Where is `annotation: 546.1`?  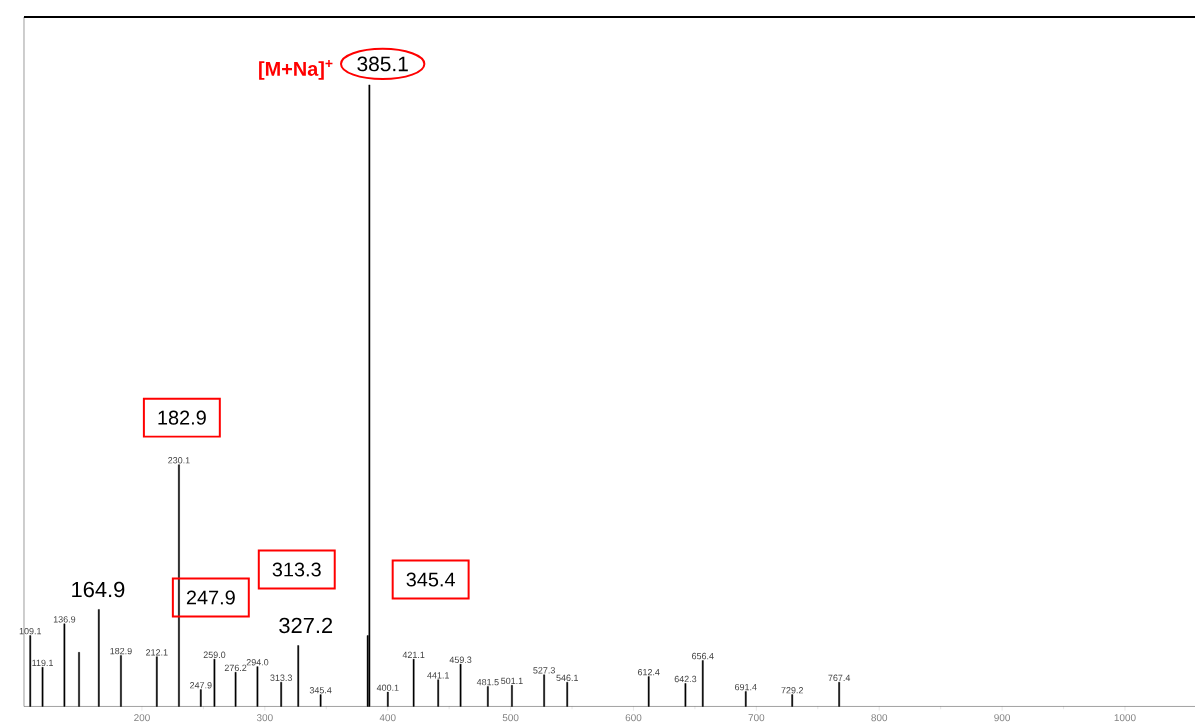
annotation: 546.1 is located at coordinates (567, 678).